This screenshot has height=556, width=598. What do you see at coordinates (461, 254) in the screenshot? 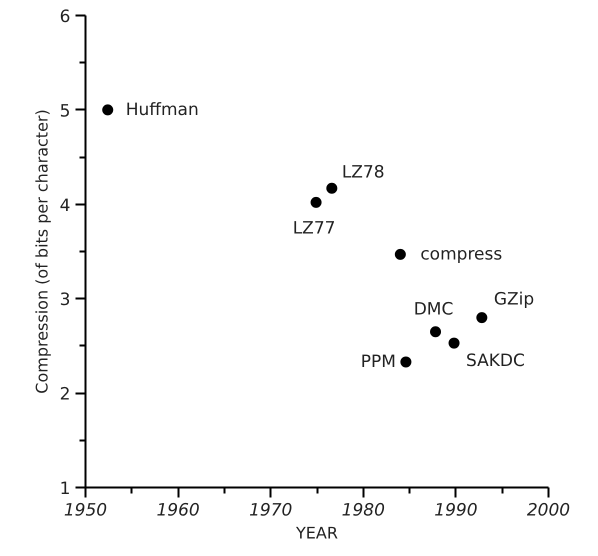
I see `annotation: compress` at bounding box center [461, 254].